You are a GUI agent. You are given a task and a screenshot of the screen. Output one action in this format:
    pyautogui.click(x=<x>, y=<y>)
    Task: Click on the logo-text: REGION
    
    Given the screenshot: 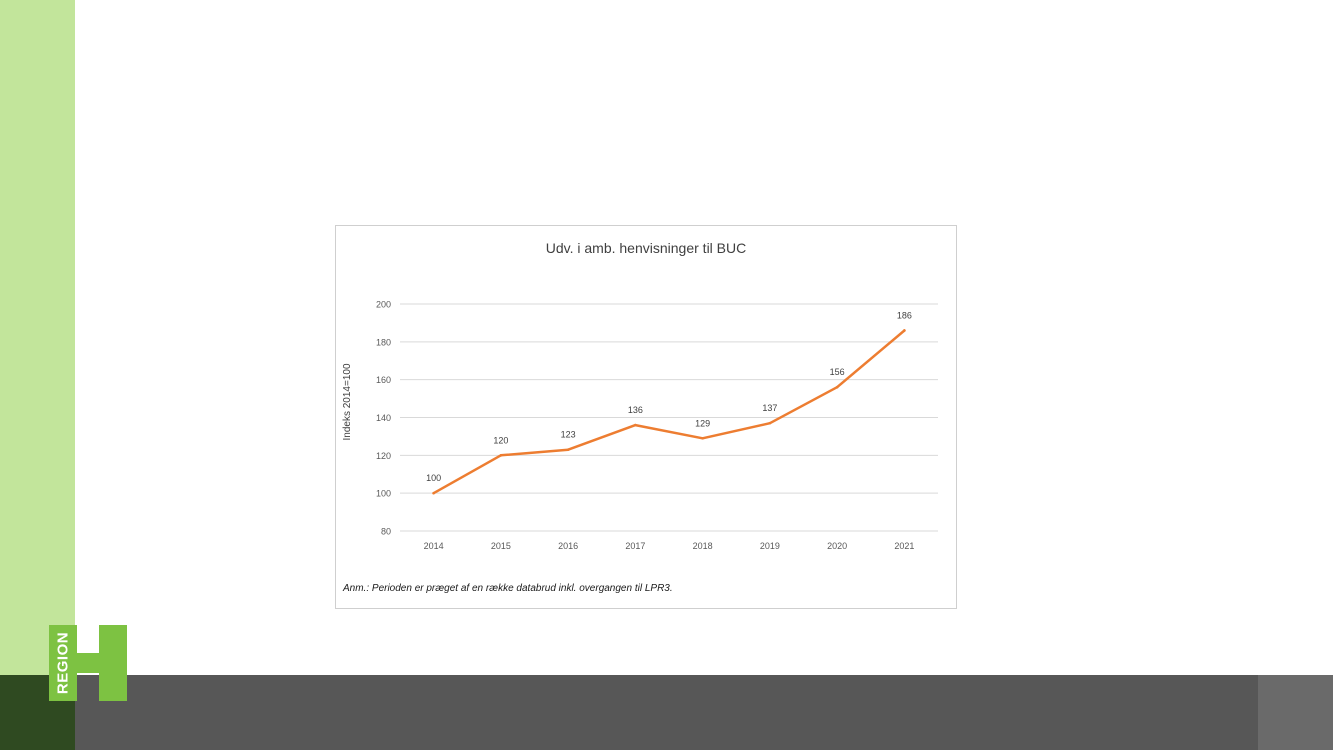 What is the action you would take?
    pyautogui.click(x=63, y=663)
    